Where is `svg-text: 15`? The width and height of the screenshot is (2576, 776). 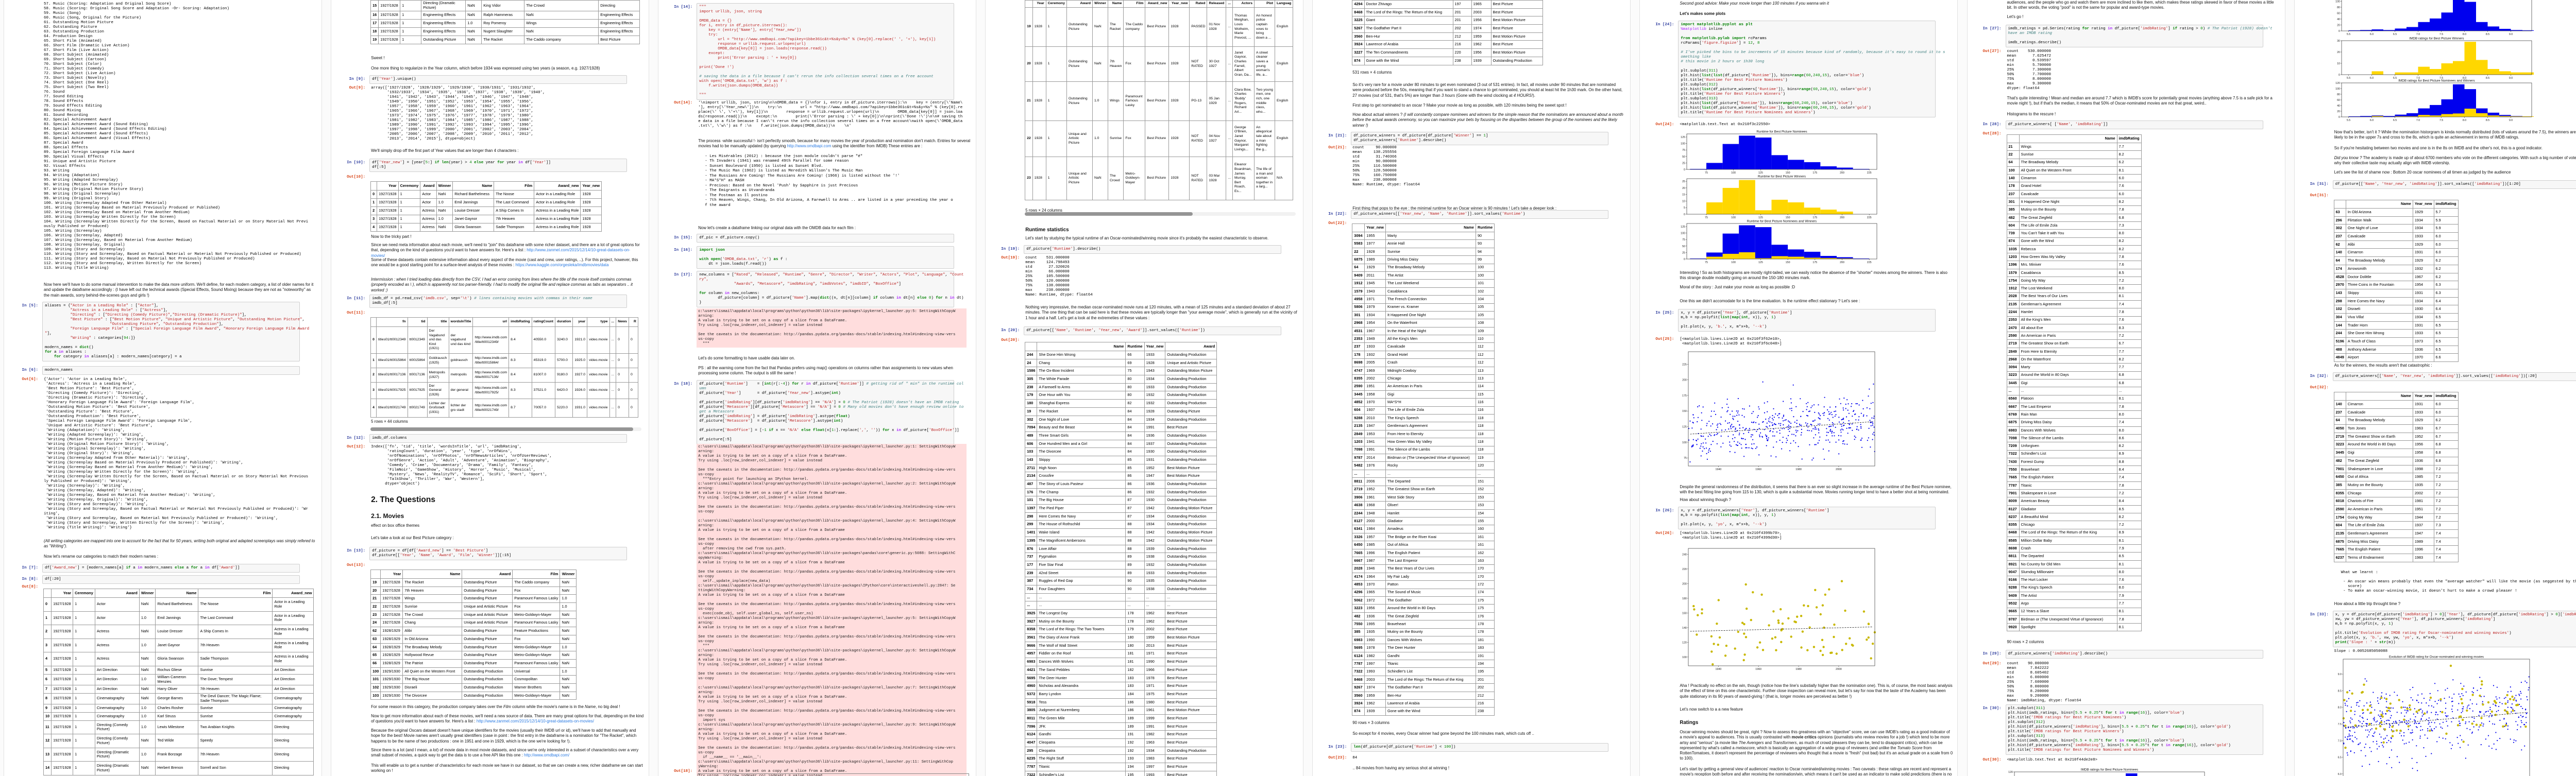 svg-text: 15 is located at coordinates (1683, 195).